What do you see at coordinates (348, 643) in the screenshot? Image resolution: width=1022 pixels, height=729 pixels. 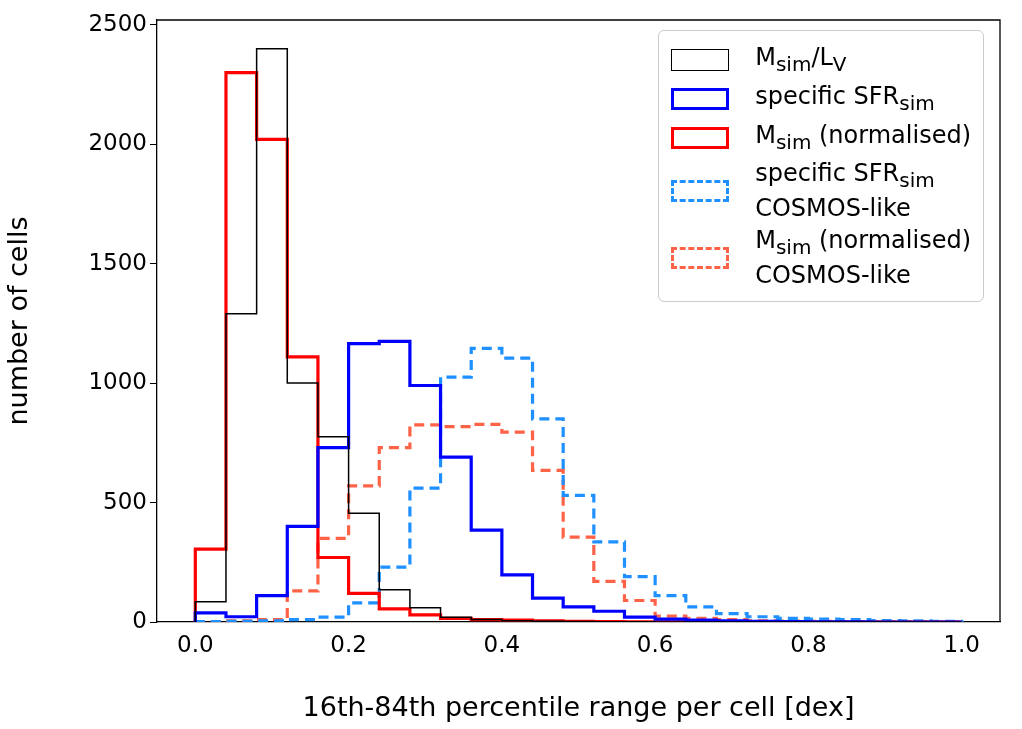 I see `x-tick-label: 0.2` at bounding box center [348, 643].